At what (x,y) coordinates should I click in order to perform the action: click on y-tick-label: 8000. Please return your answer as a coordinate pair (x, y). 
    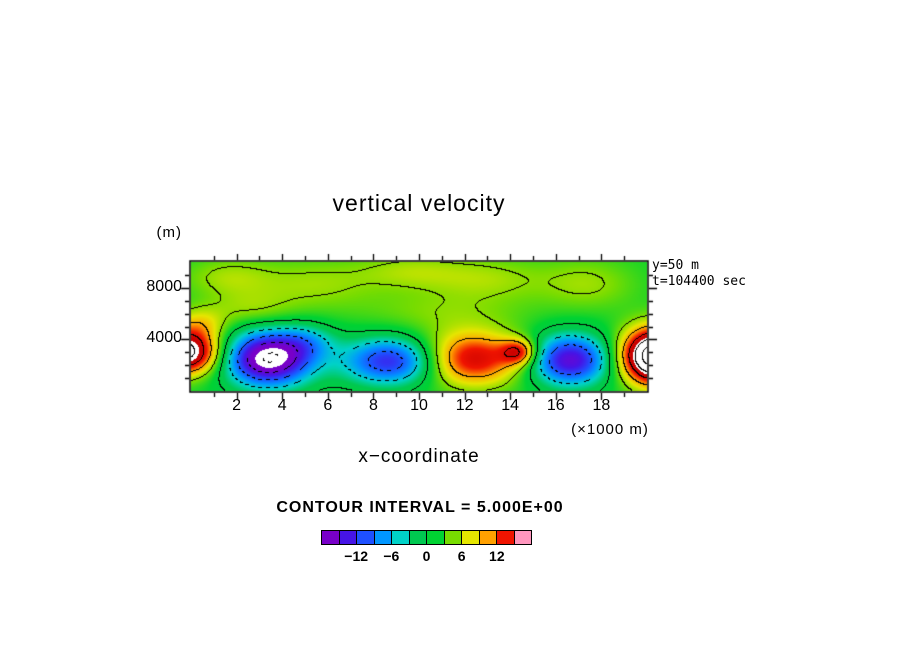
    Looking at the image, I should click on (164, 286).